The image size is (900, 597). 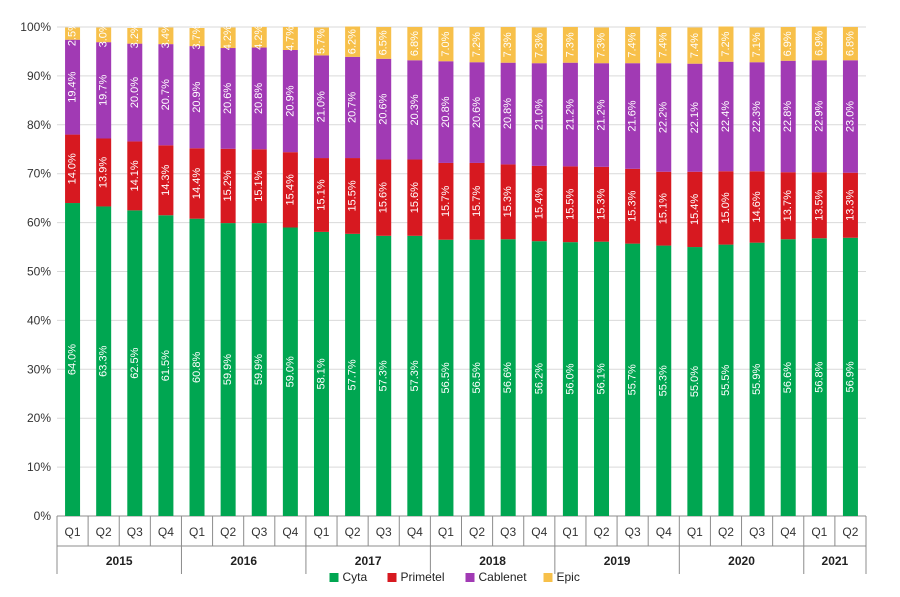 What do you see at coordinates (39, 272) in the screenshot?
I see `y-tick-label: 50%` at bounding box center [39, 272].